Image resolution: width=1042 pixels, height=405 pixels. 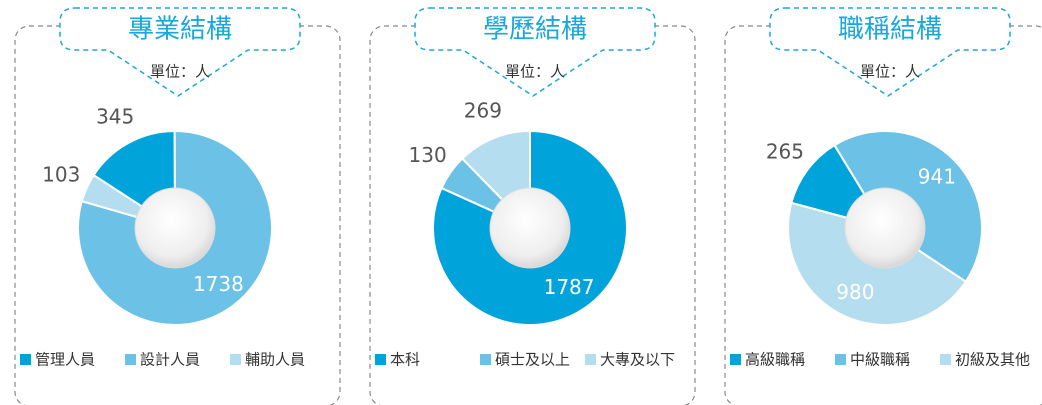 What do you see at coordinates (855, 292) in the screenshot?
I see `data-label: 980` at bounding box center [855, 292].